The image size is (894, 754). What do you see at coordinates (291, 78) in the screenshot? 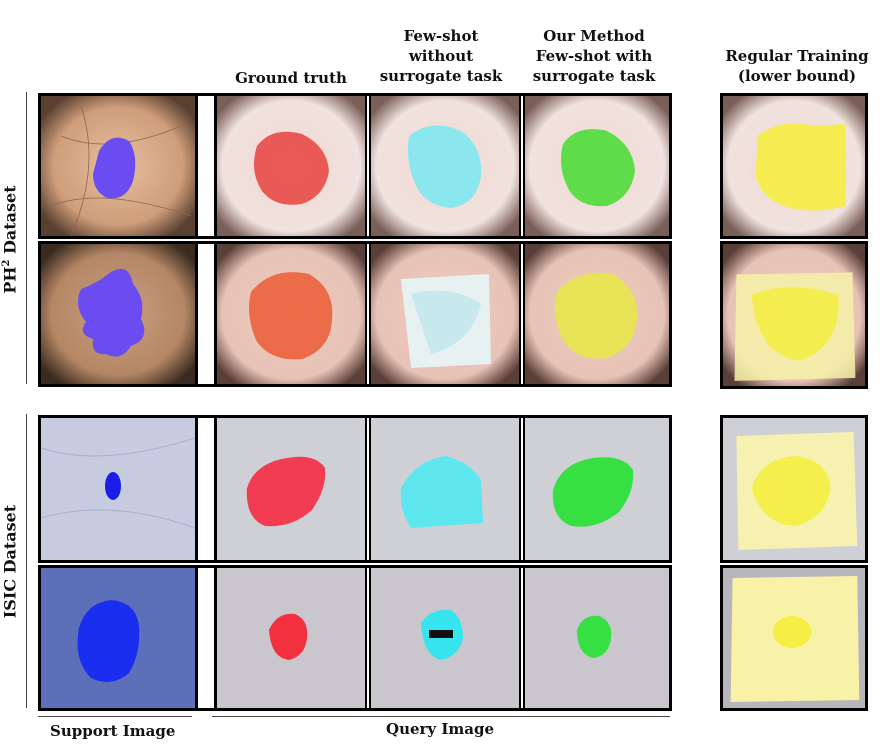
I see `header-ground-truth: Ground truth` at bounding box center [291, 78].